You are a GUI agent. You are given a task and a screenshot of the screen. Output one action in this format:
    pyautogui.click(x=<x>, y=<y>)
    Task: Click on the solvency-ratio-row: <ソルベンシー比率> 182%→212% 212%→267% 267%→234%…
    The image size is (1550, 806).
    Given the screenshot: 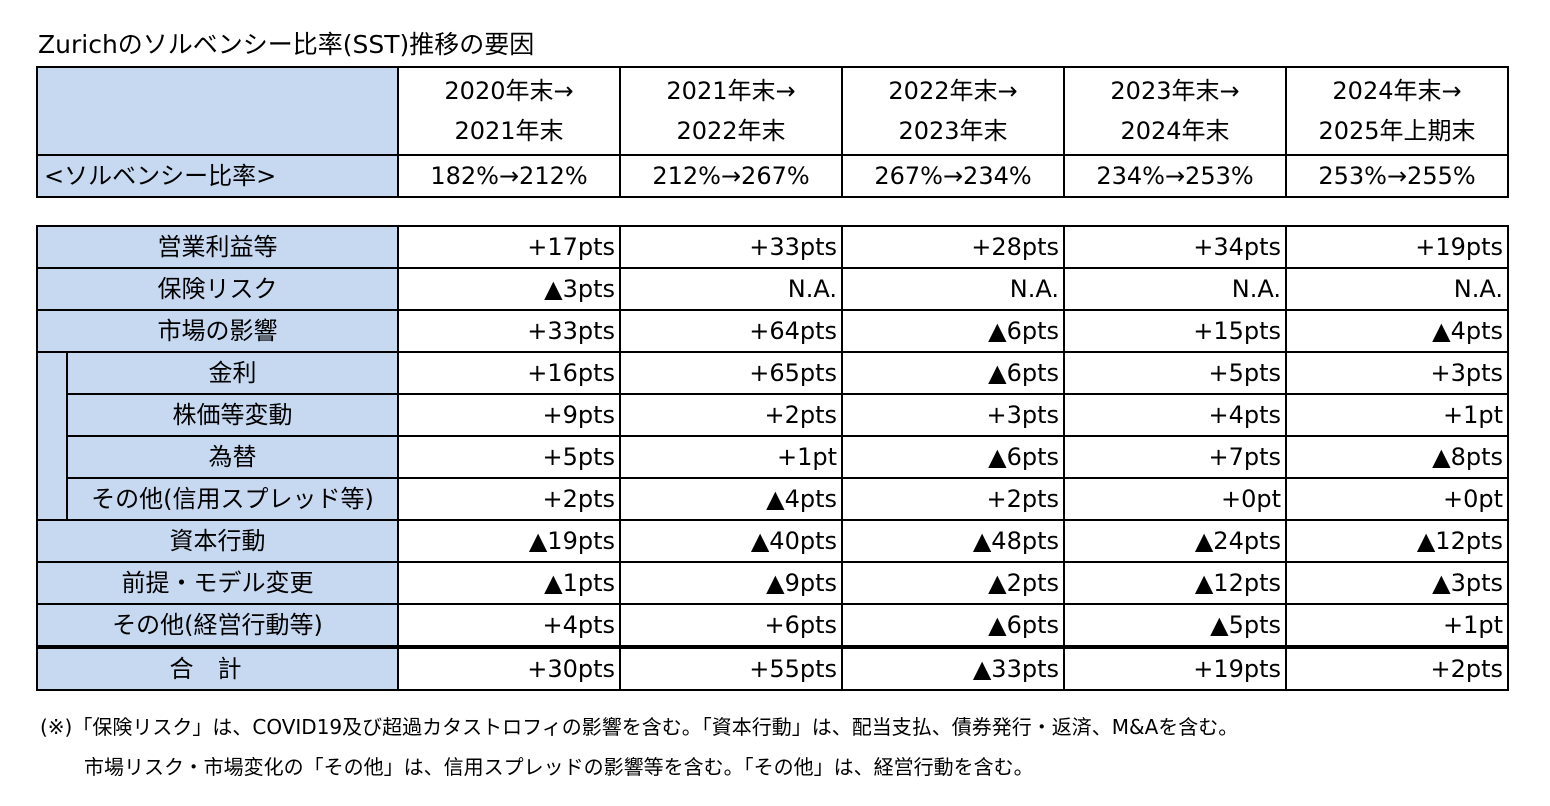 What is the action you would take?
    pyautogui.click(x=772, y=176)
    